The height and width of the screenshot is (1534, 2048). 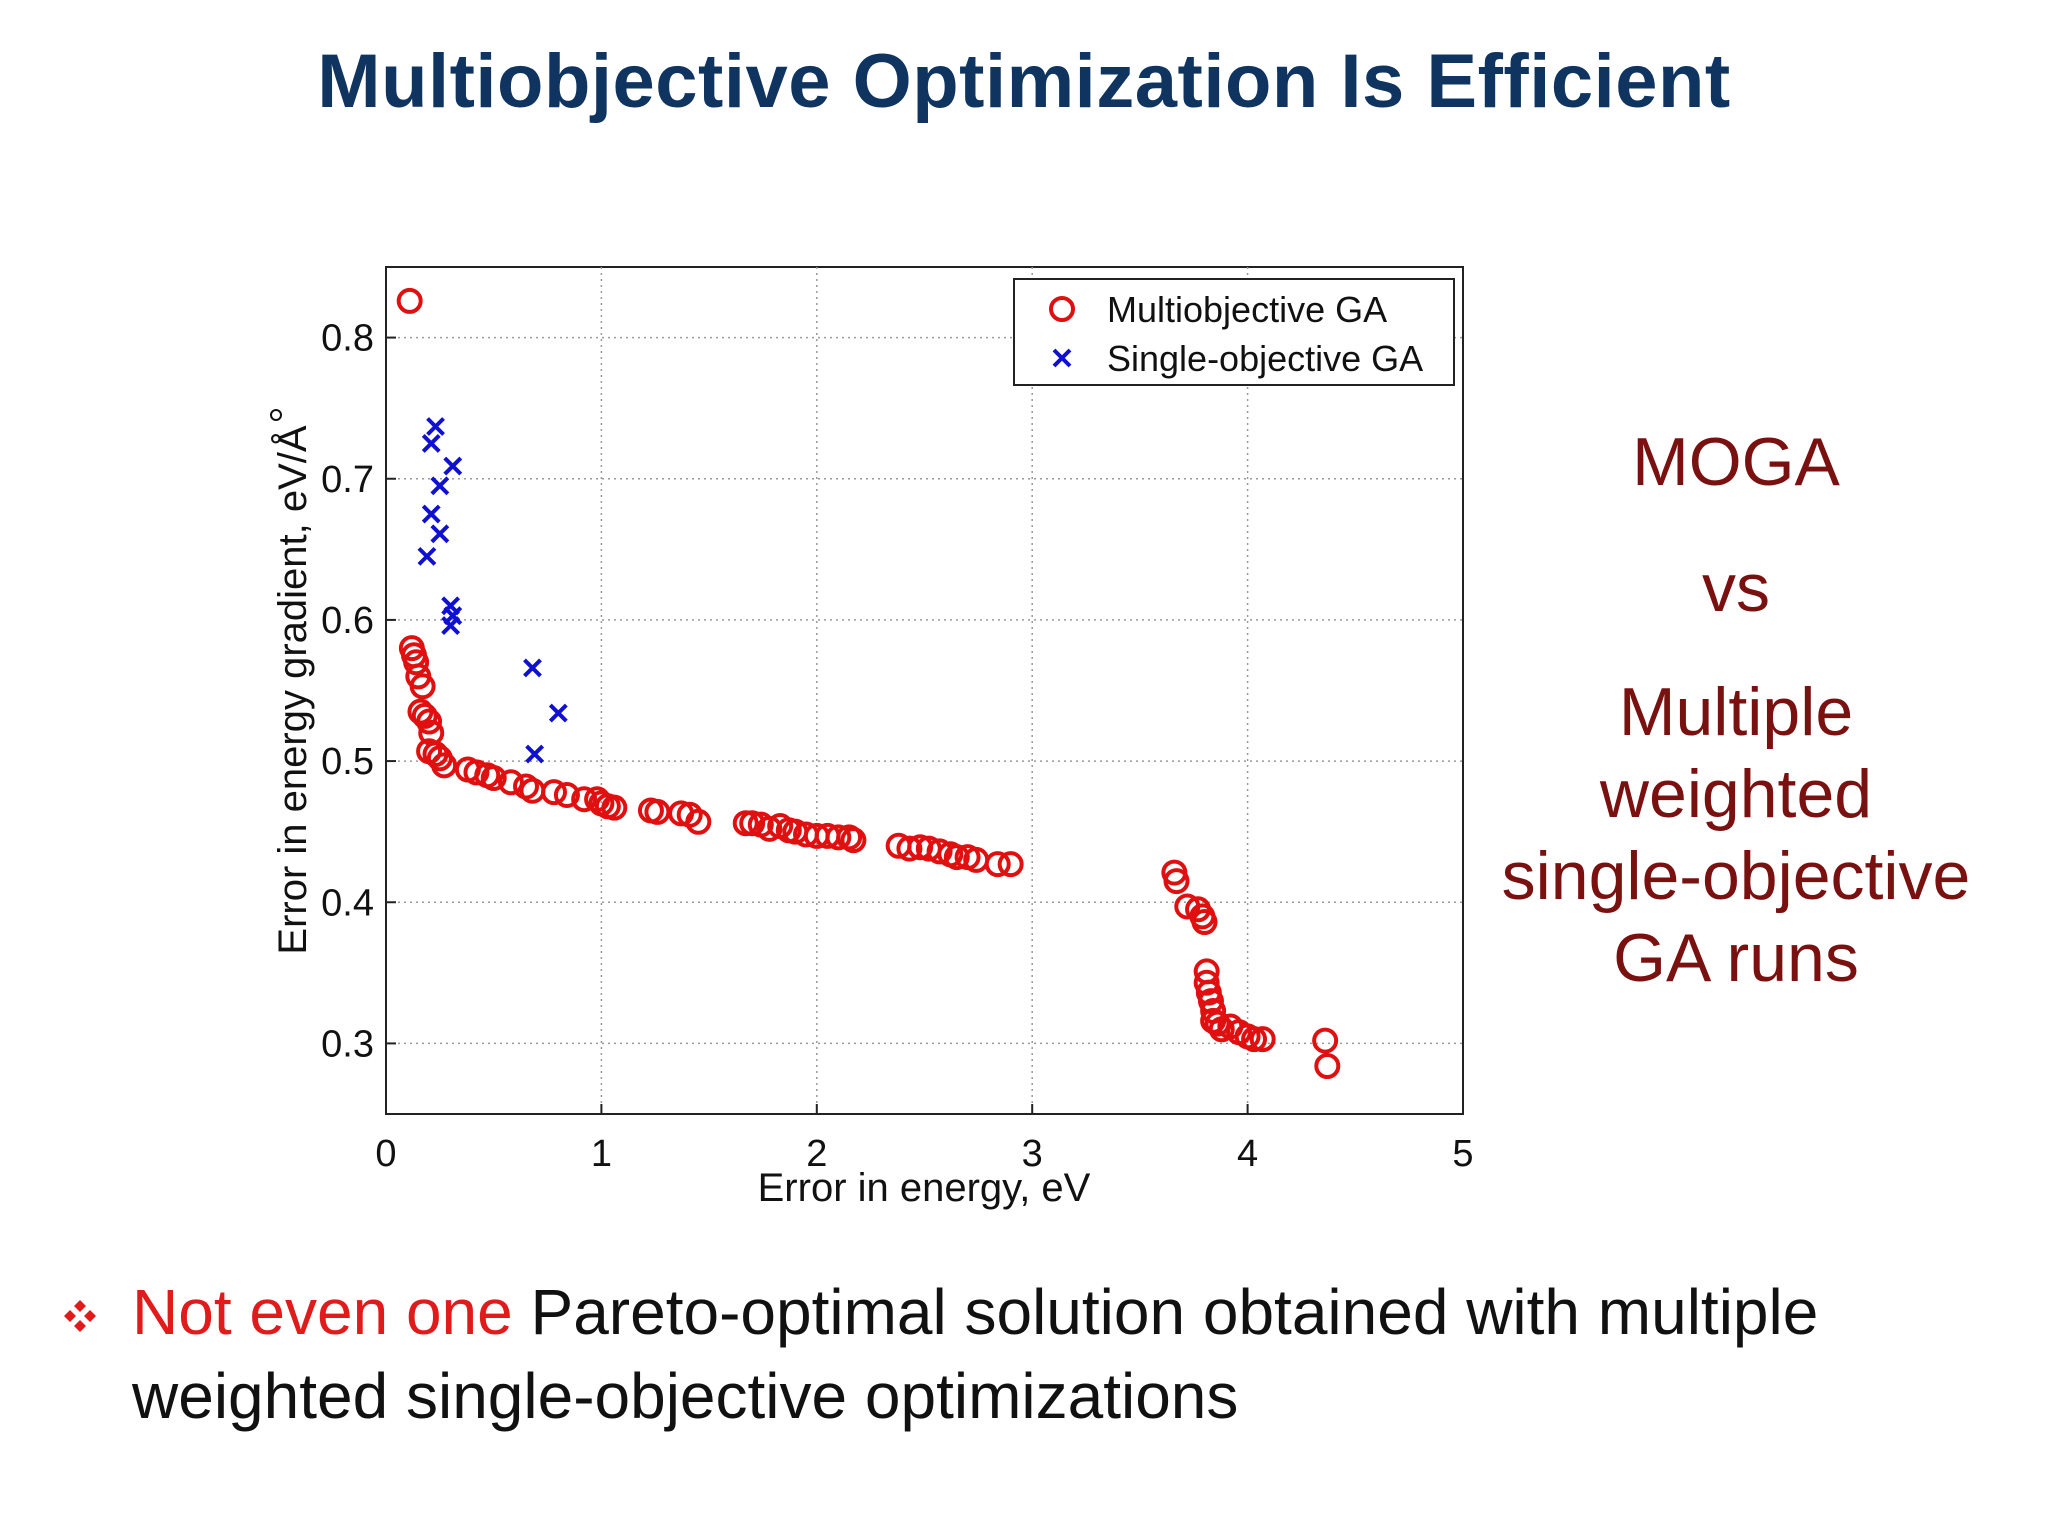 I want to click on y-tick-label: 0.3, so click(x=347, y=1044).